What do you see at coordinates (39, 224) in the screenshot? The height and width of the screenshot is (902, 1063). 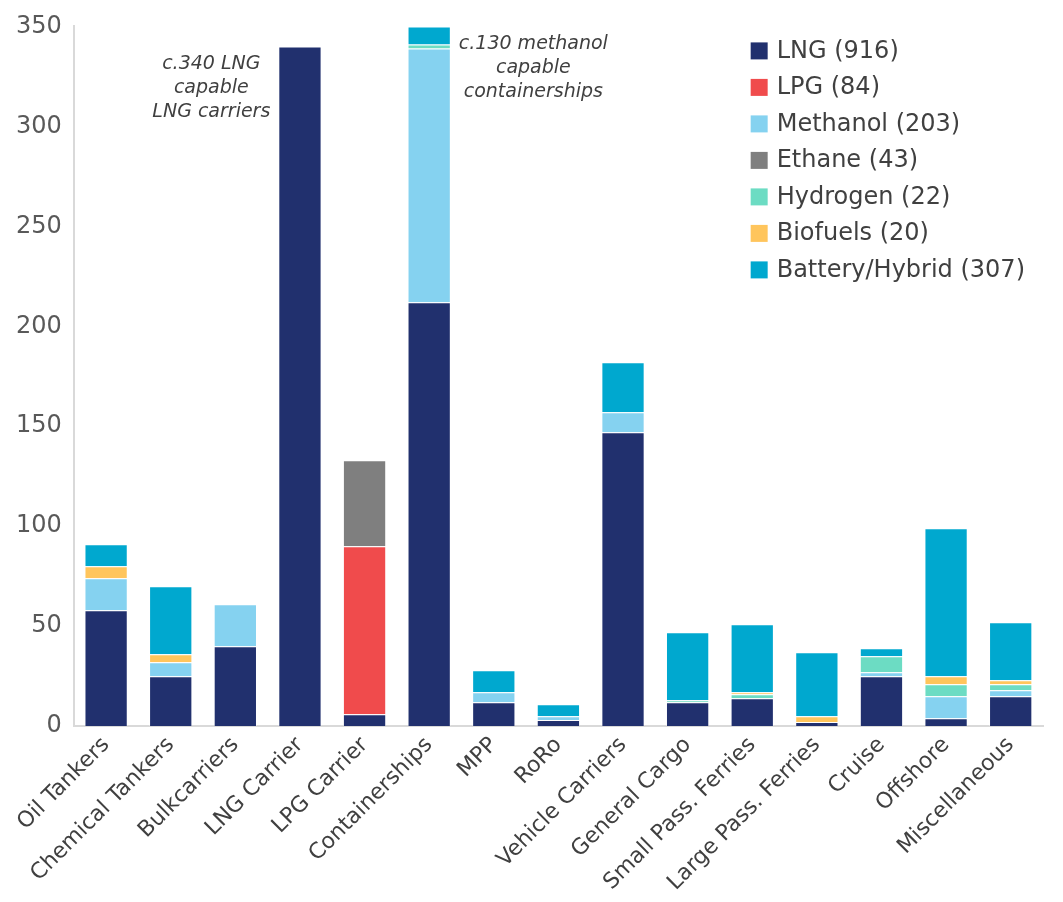 I see `y-tick-label: 250` at bounding box center [39, 224].